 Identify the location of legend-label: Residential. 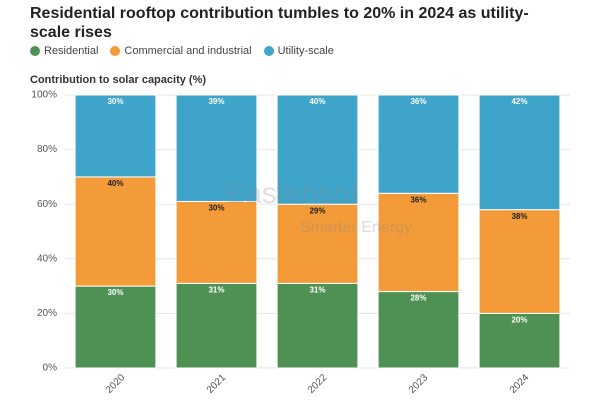
(71, 51).